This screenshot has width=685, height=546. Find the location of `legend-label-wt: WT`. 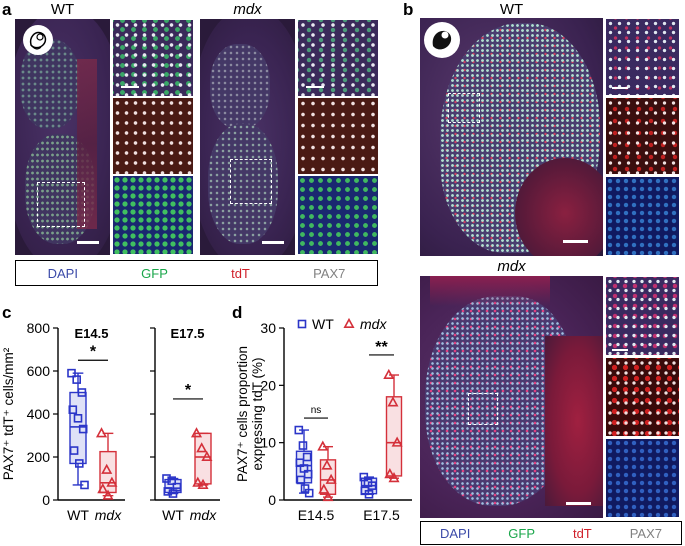

legend-label-wt: WT is located at coordinates (323, 324).